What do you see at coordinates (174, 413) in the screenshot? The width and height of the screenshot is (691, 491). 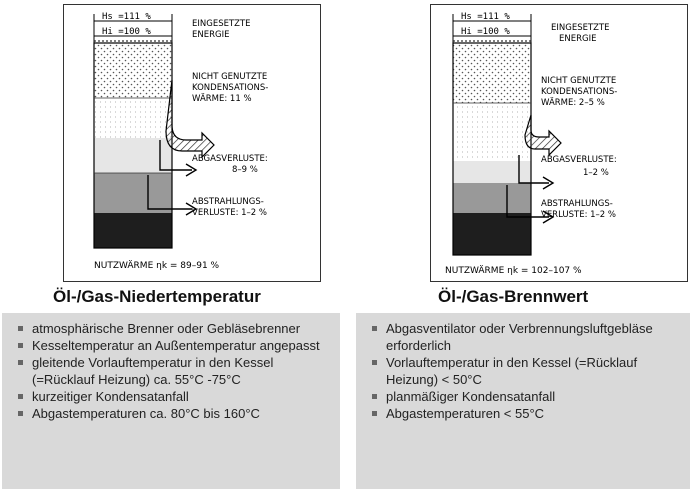 I see `list-item: Abgastemperaturen ca. 80°C bis 160°C` at bounding box center [174, 413].